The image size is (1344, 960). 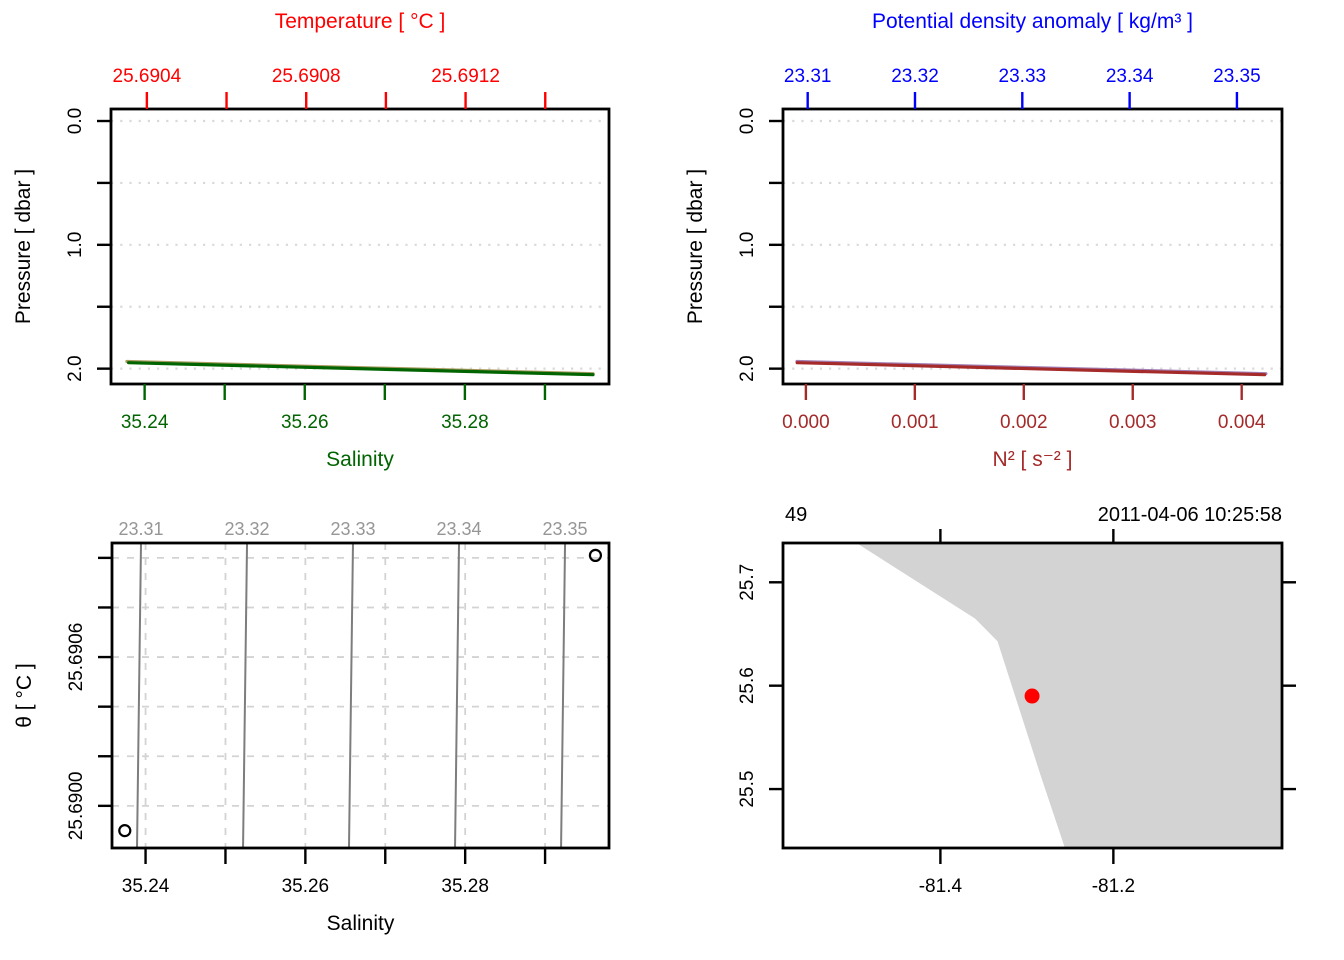 What do you see at coordinates (24, 695) in the screenshot?
I see `axis-title: θ [ °C ]` at bounding box center [24, 695].